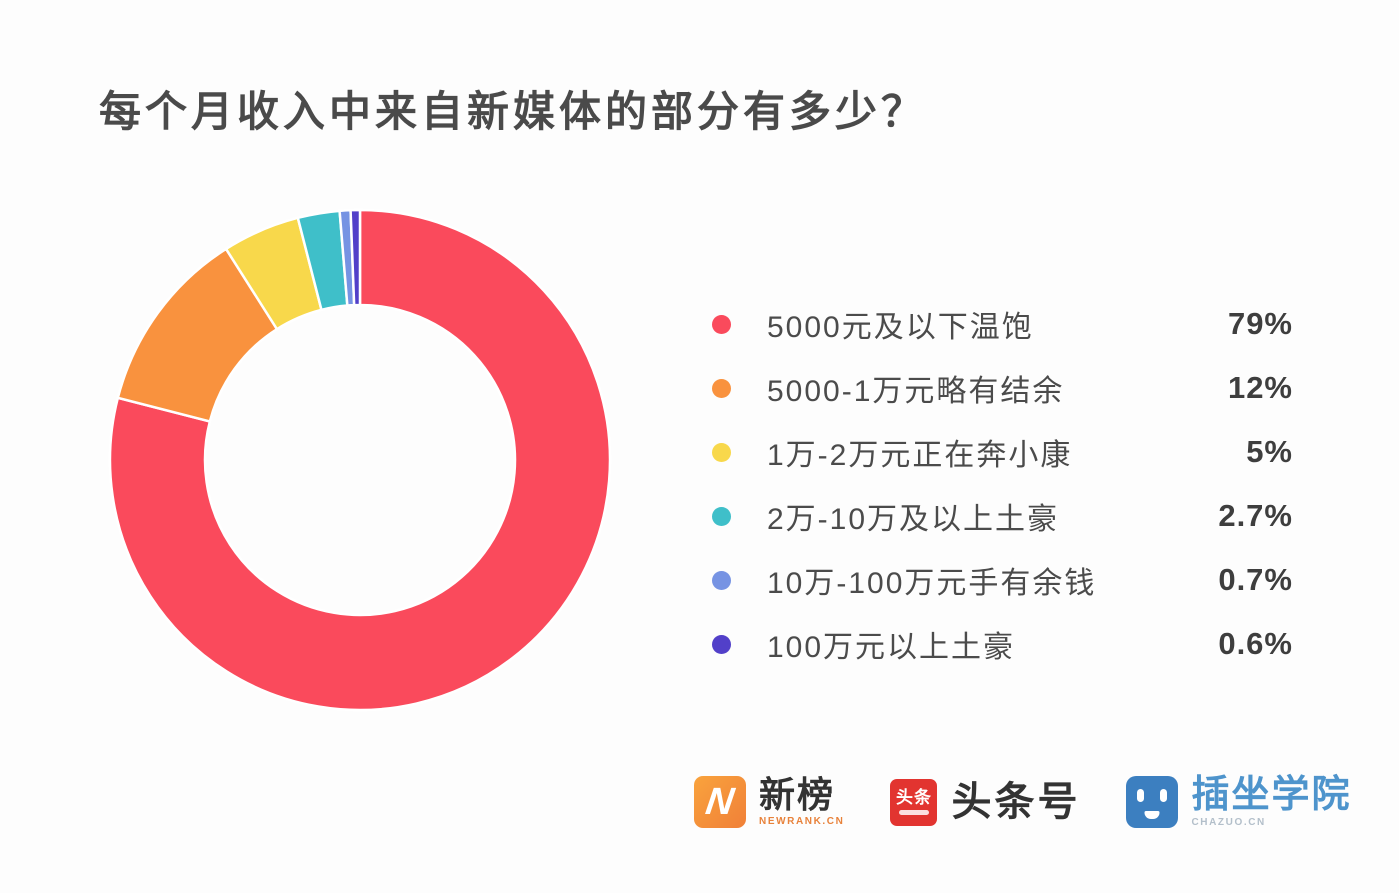 Image resolution: width=1399 pixels, height=893 pixels. What do you see at coordinates (1260, 387) in the screenshot?
I see `legend-value: 12%` at bounding box center [1260, 387].